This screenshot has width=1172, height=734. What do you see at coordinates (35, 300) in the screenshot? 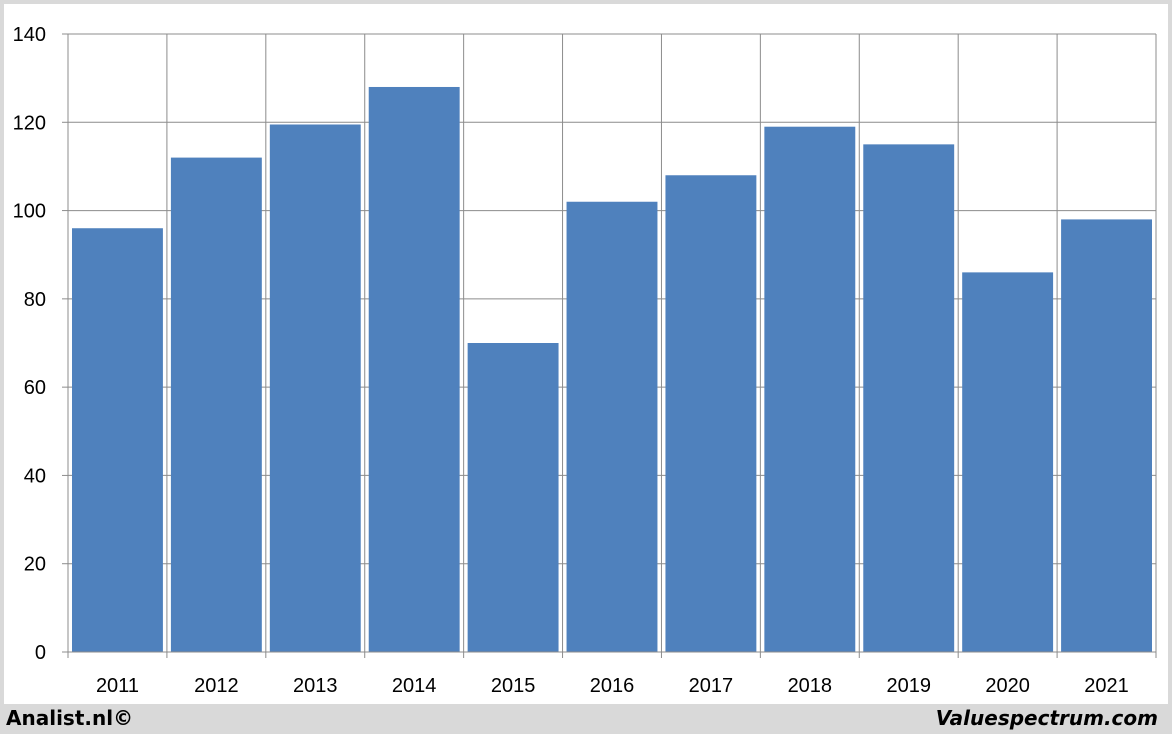
I see `y-tick-label: 80` at bounding box center [35, 300].